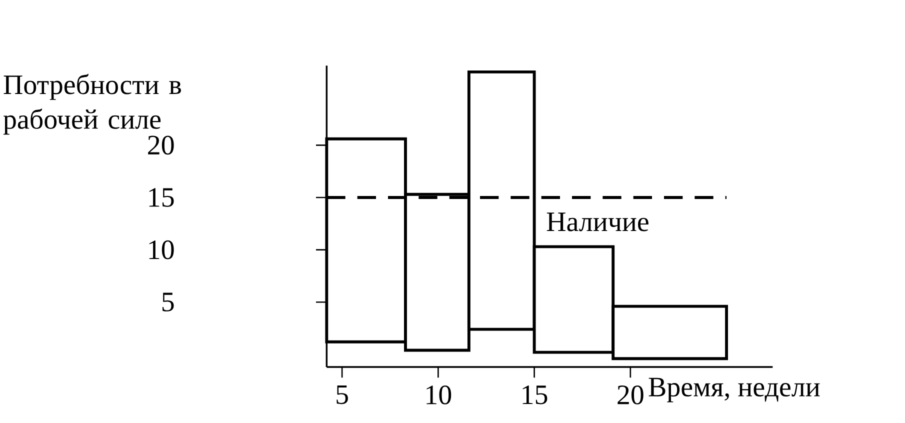  I want to click on ref-line-label: Наличие, so click(597, 222).